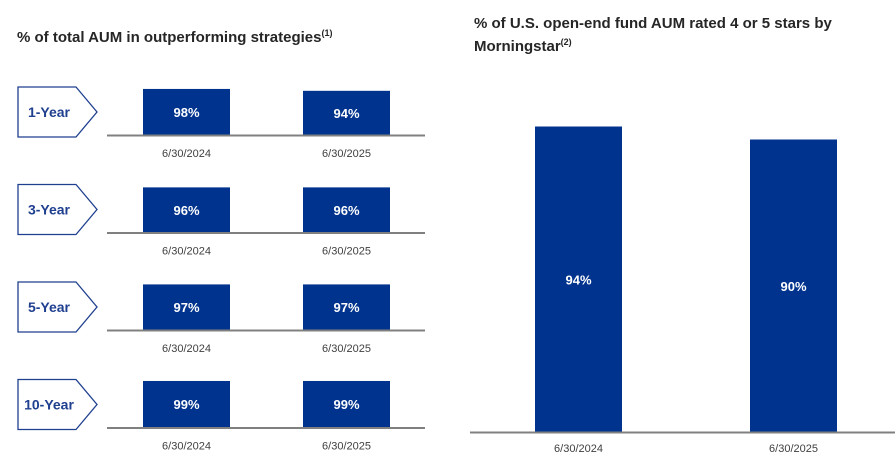  I want to click on bar-value-label: 98%, so click(186, 112).